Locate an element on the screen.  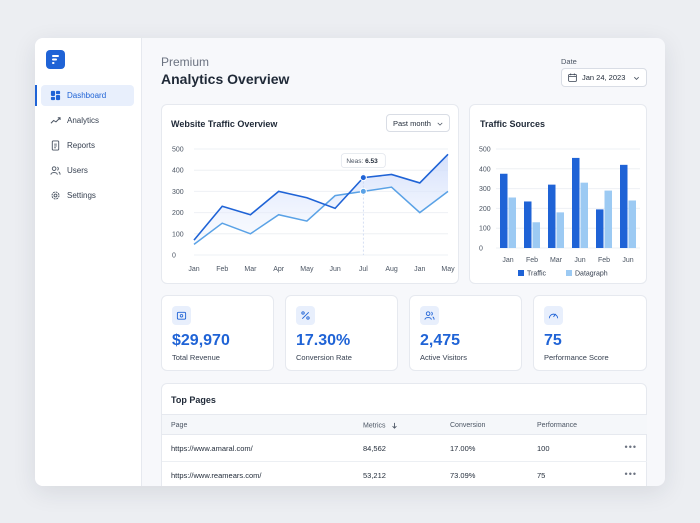
sidebar: Dashboard Analytics Reports is located at coordinates (88, 262).